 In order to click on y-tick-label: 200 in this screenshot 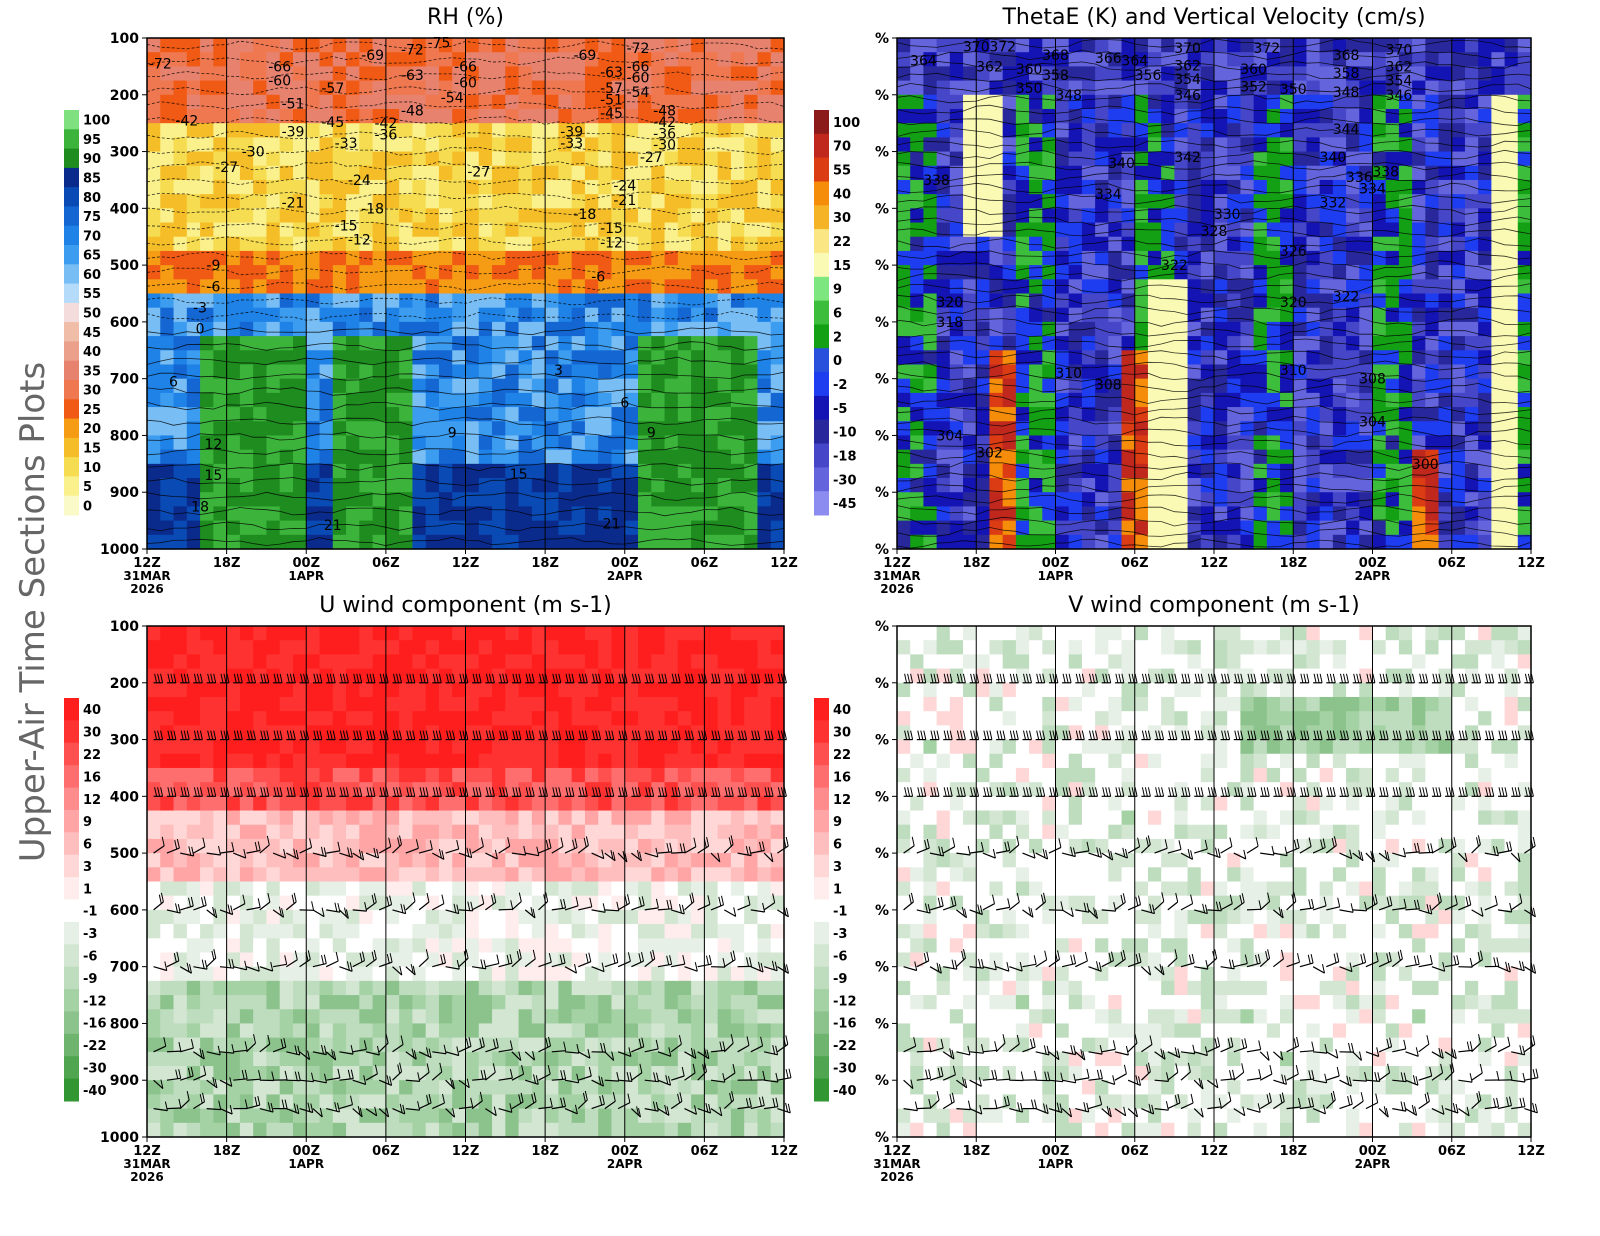, I will do `click(124, 96)`.